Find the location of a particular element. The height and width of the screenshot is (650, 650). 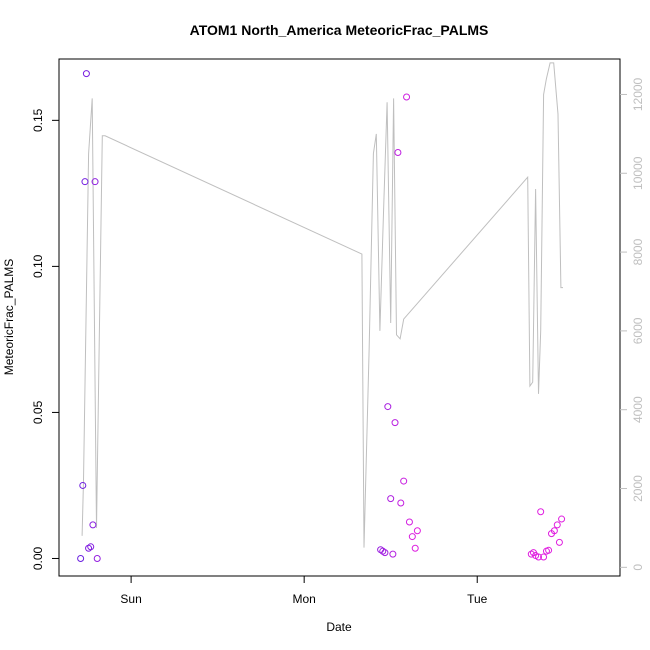

y-tick-label: 0.05 is located at coordinates (38, 412).